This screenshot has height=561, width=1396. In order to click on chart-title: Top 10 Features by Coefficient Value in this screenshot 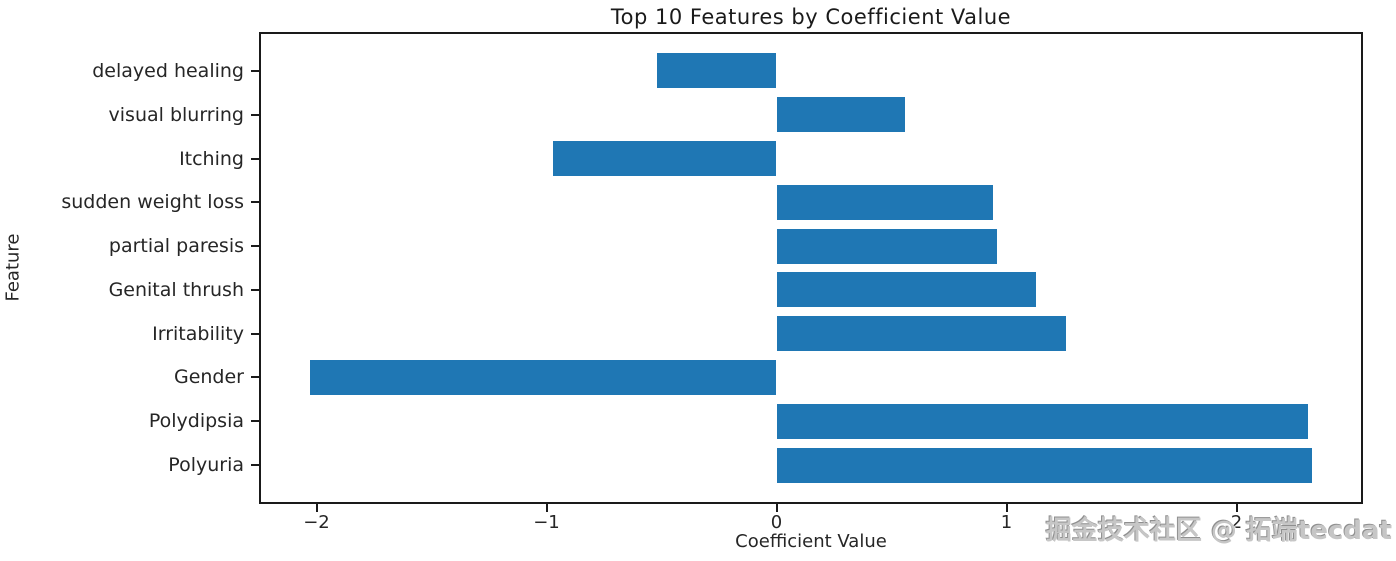, I will do `click(811, 17)`.